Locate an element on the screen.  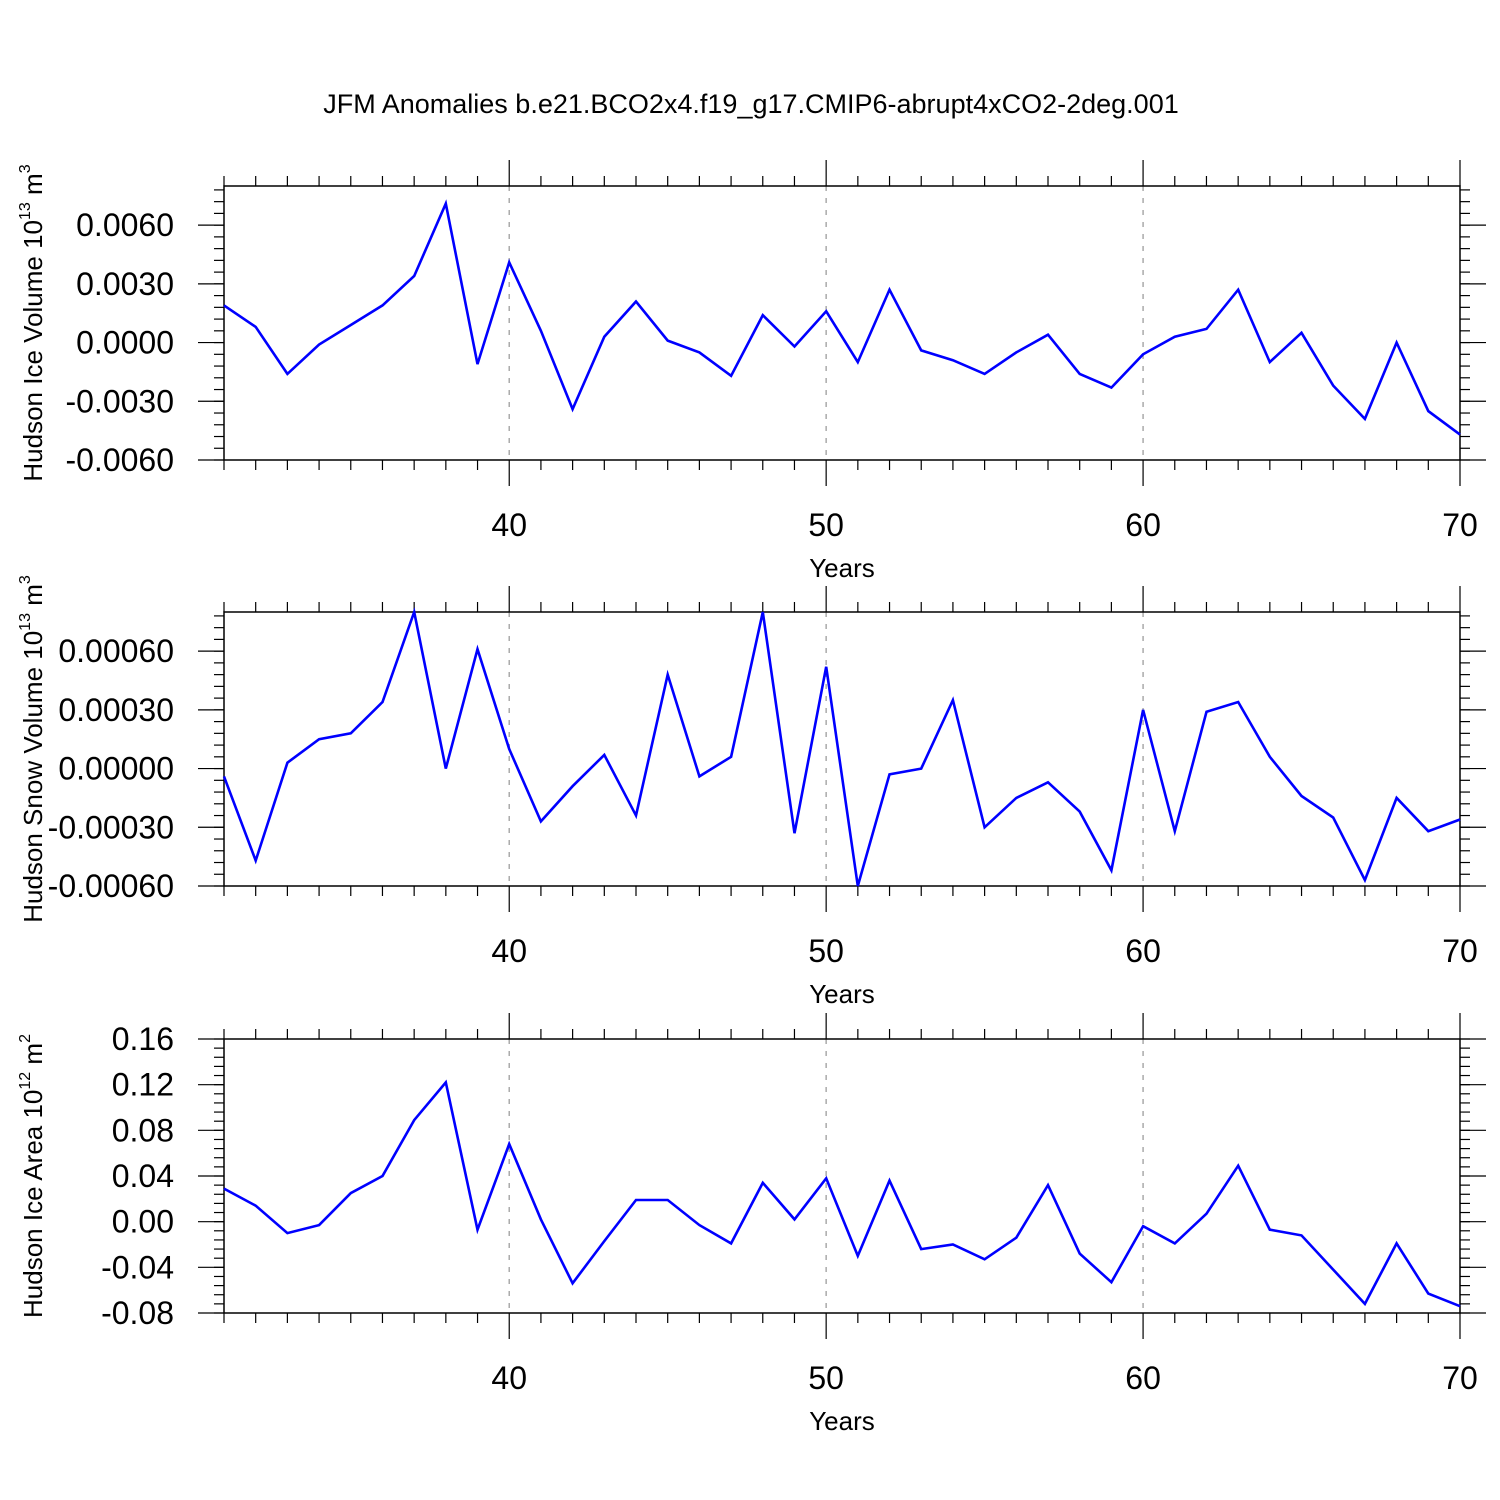
y-tick-label: 0.00000 is located at coordinates (116, 769).